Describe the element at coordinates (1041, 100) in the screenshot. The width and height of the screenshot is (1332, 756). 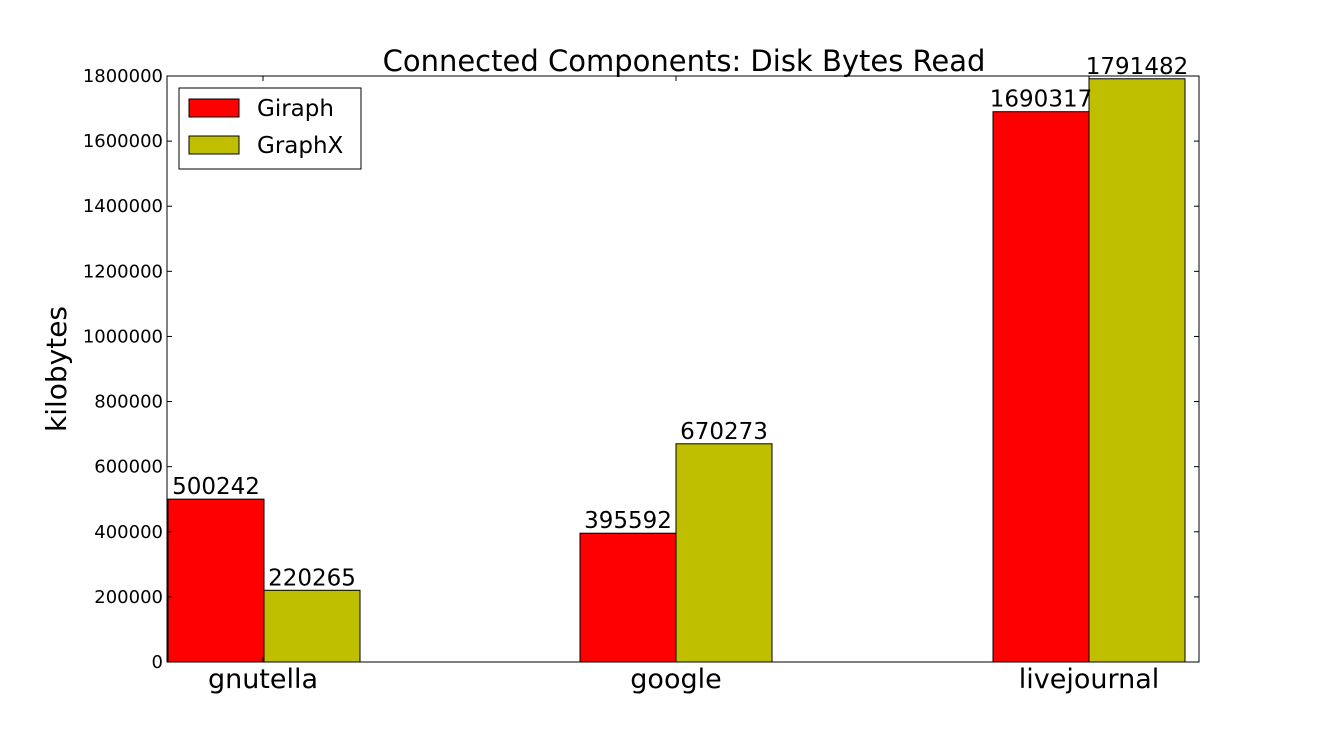
I see `data-label: 1690317` at that location.